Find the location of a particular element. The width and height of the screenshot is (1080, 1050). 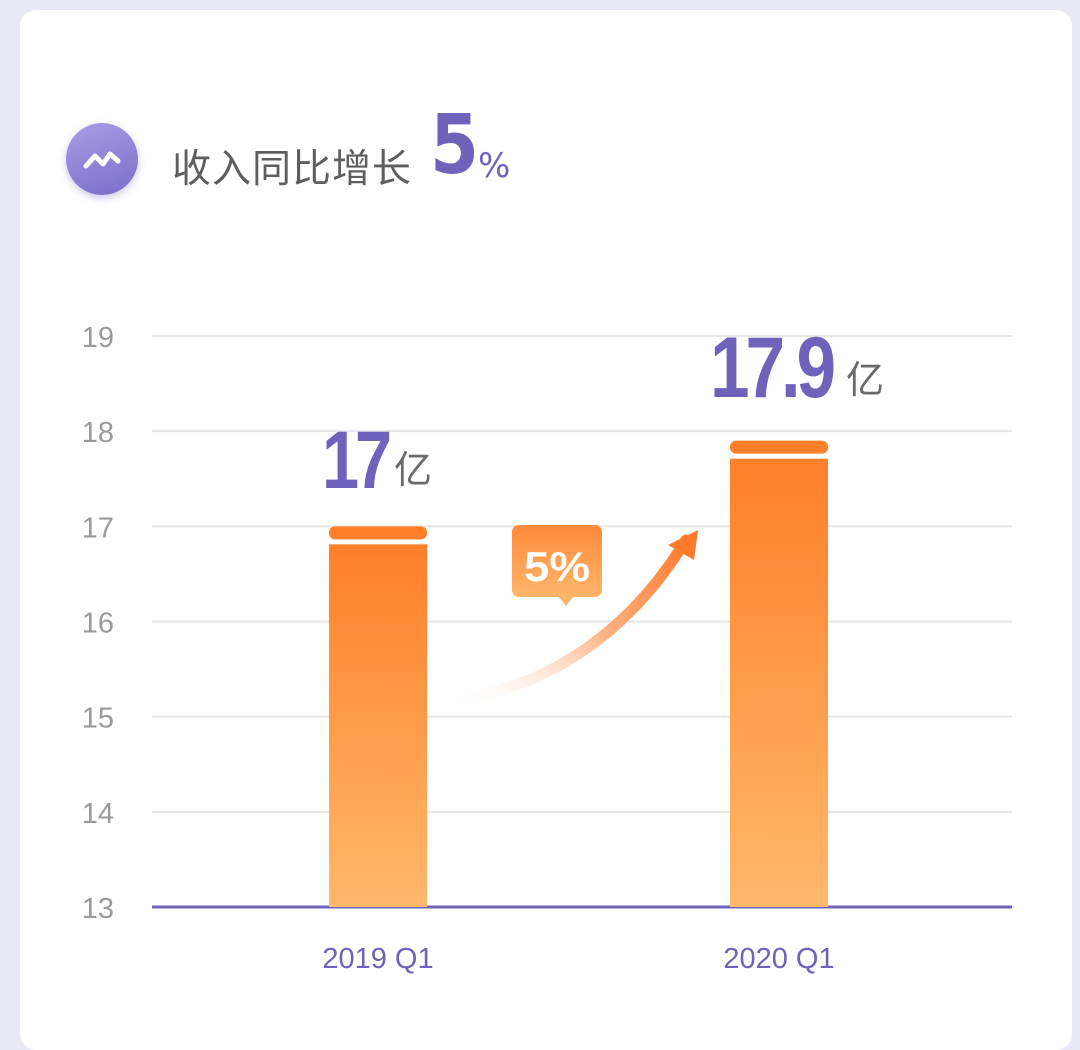

growth-badge-tail is located at coordinates (566, 601).